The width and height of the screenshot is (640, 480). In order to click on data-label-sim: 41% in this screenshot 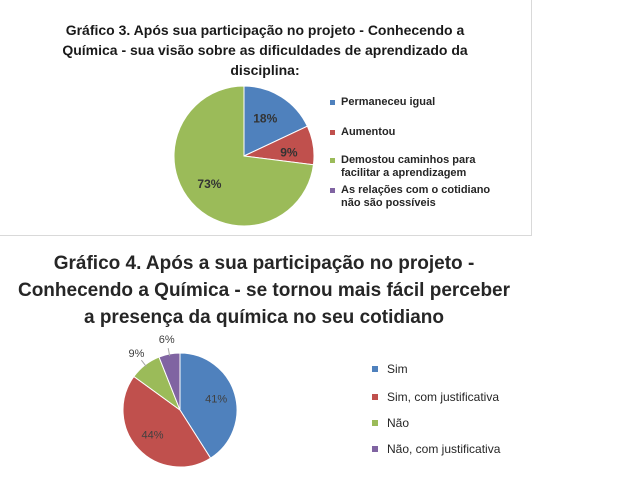, I will do `click(216, 399)`.